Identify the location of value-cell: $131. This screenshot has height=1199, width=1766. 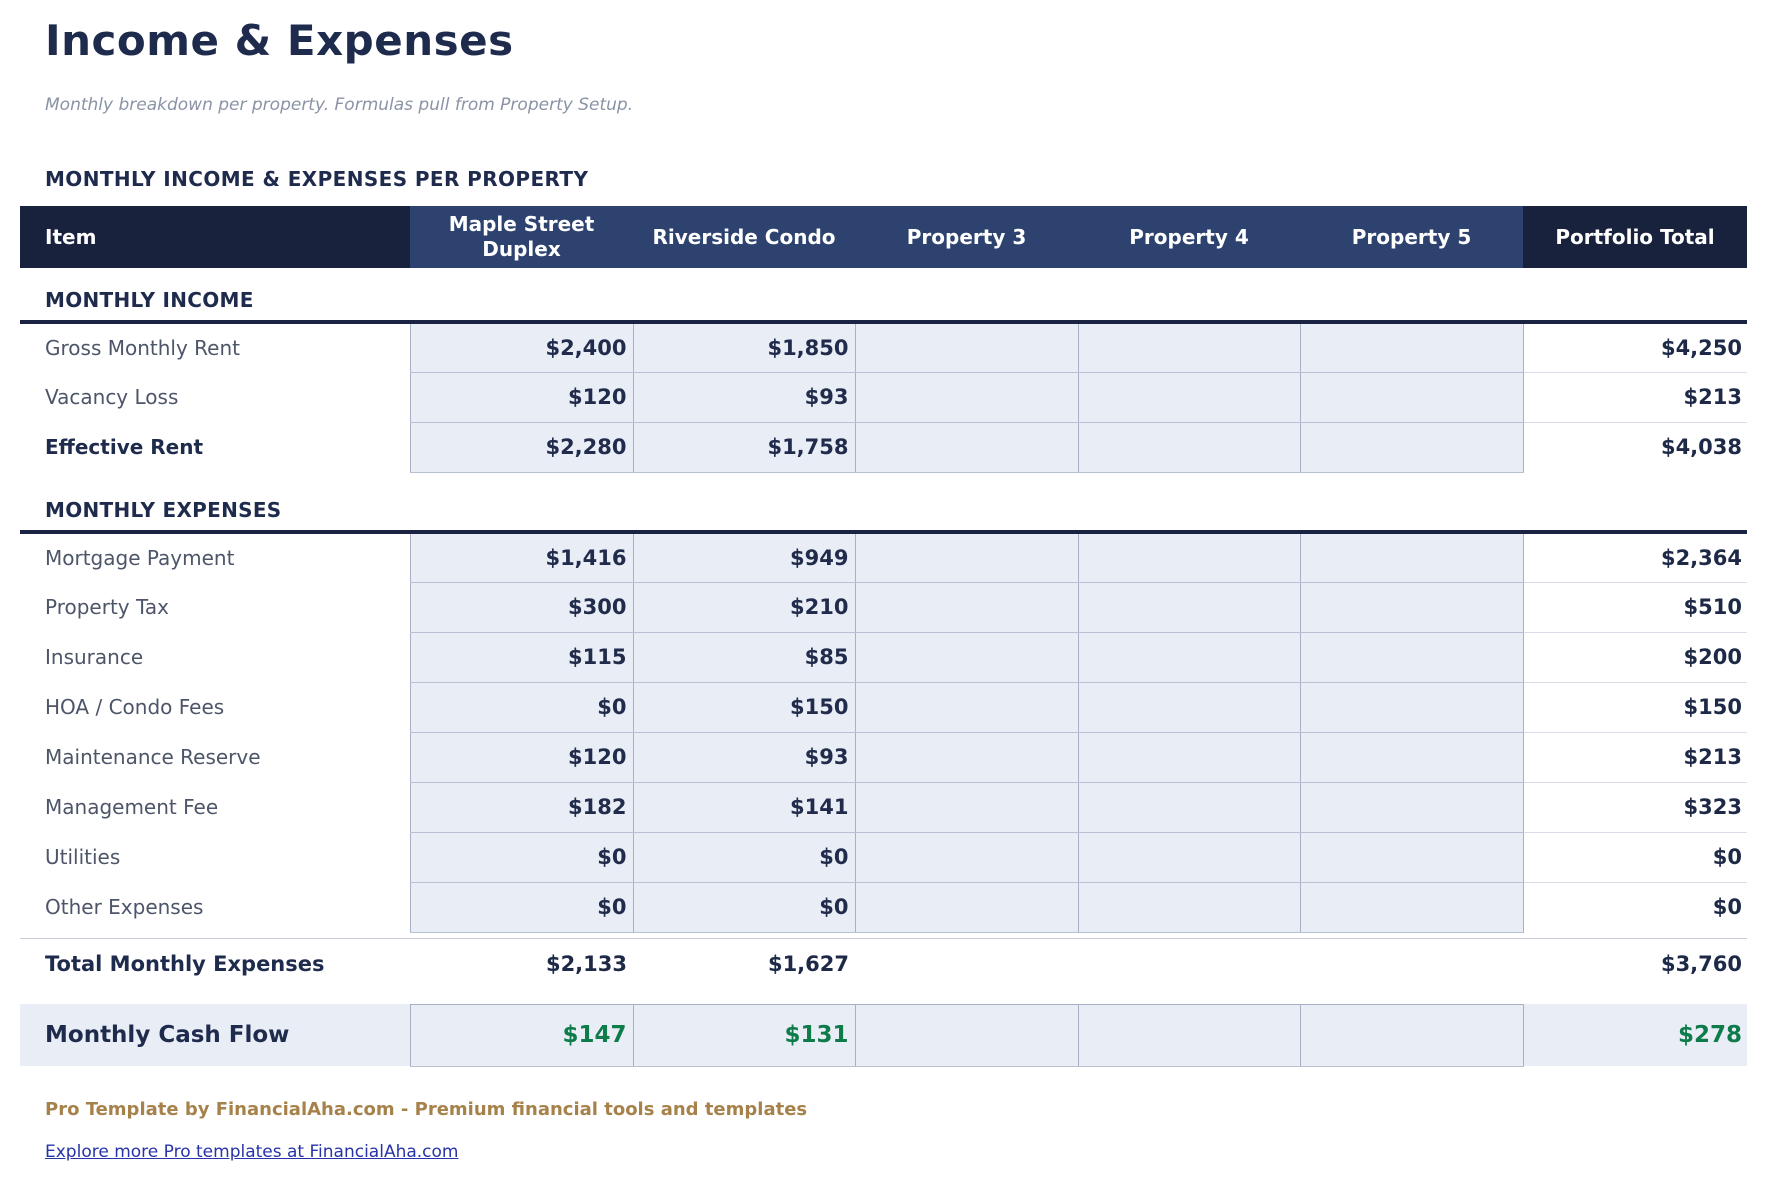
(744, 1035).